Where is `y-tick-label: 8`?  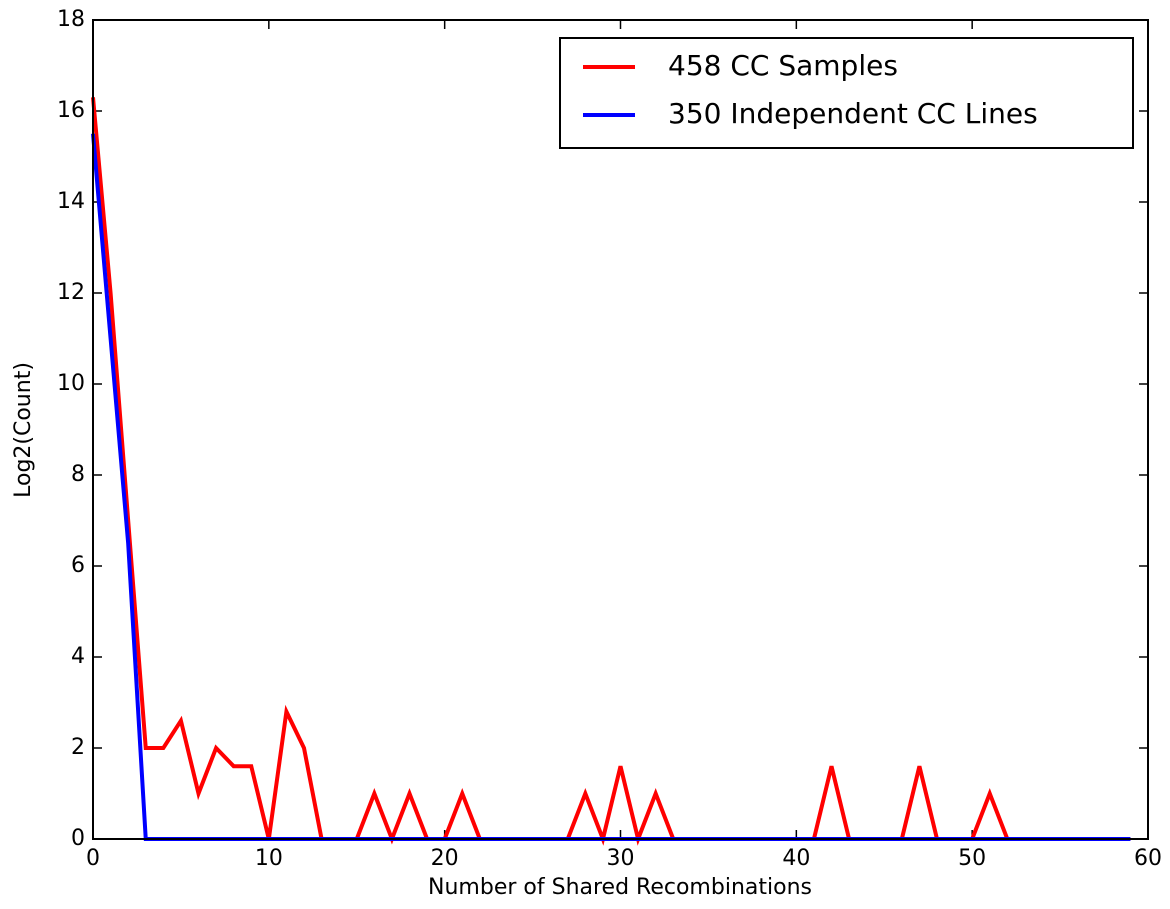 y-tick-label: 8 is located at coordinates (78, 474).